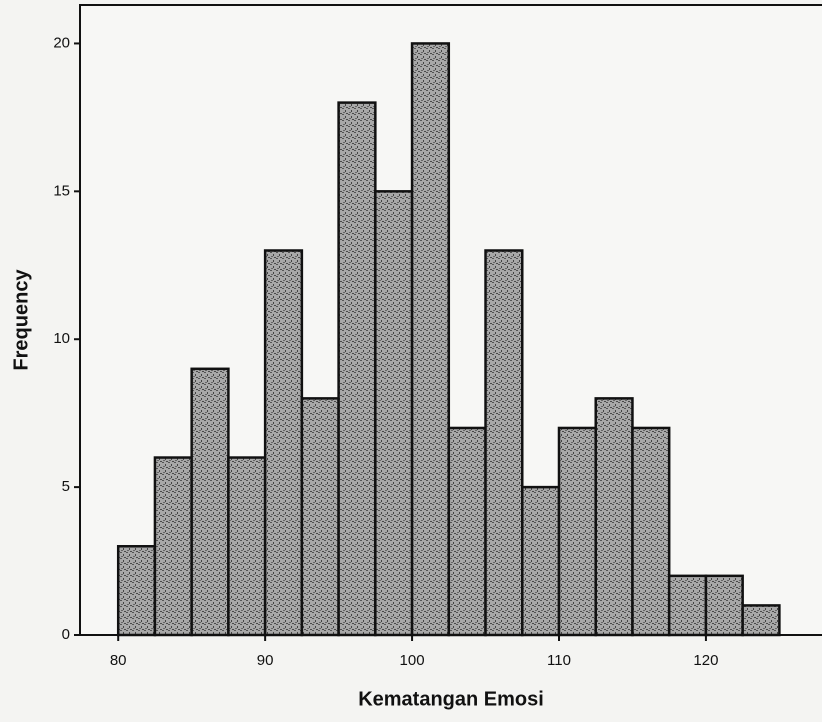 The height and width of the screenshot is (722, 822). Describe the element at coordinates (61, 42) in the screenshot. I see `y-tick-label: 20` at that location.